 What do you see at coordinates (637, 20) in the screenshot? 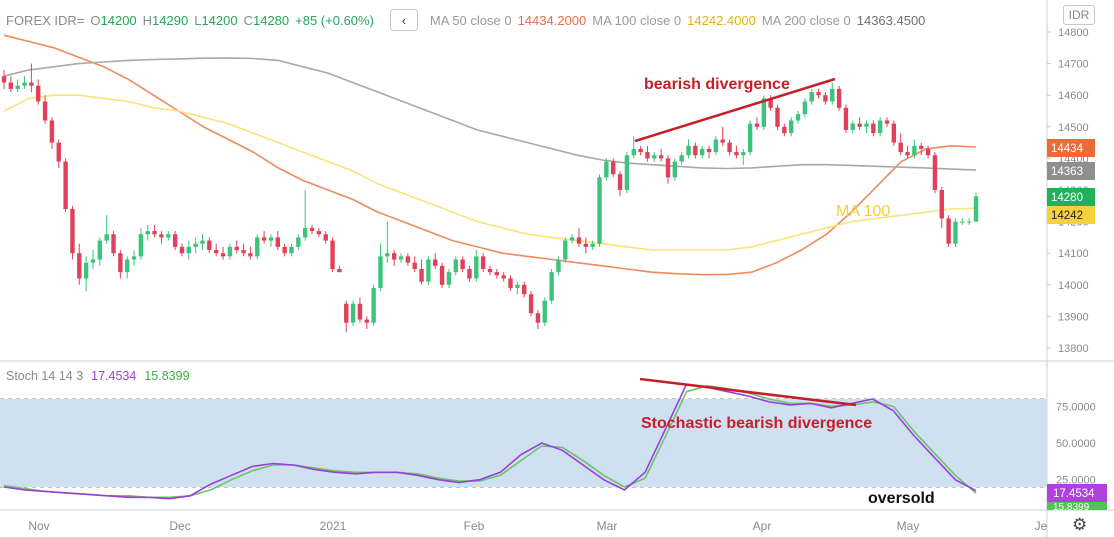
I see `ma100-label: MA 100 close 0` at bounding box center [637, 20].